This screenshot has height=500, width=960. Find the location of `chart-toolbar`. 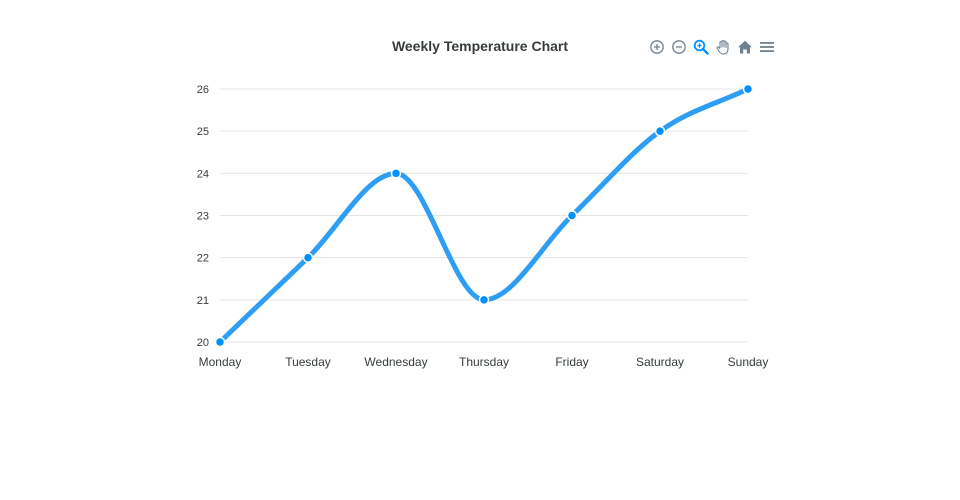

chart-toolbar is located at coordinates (711, 47).